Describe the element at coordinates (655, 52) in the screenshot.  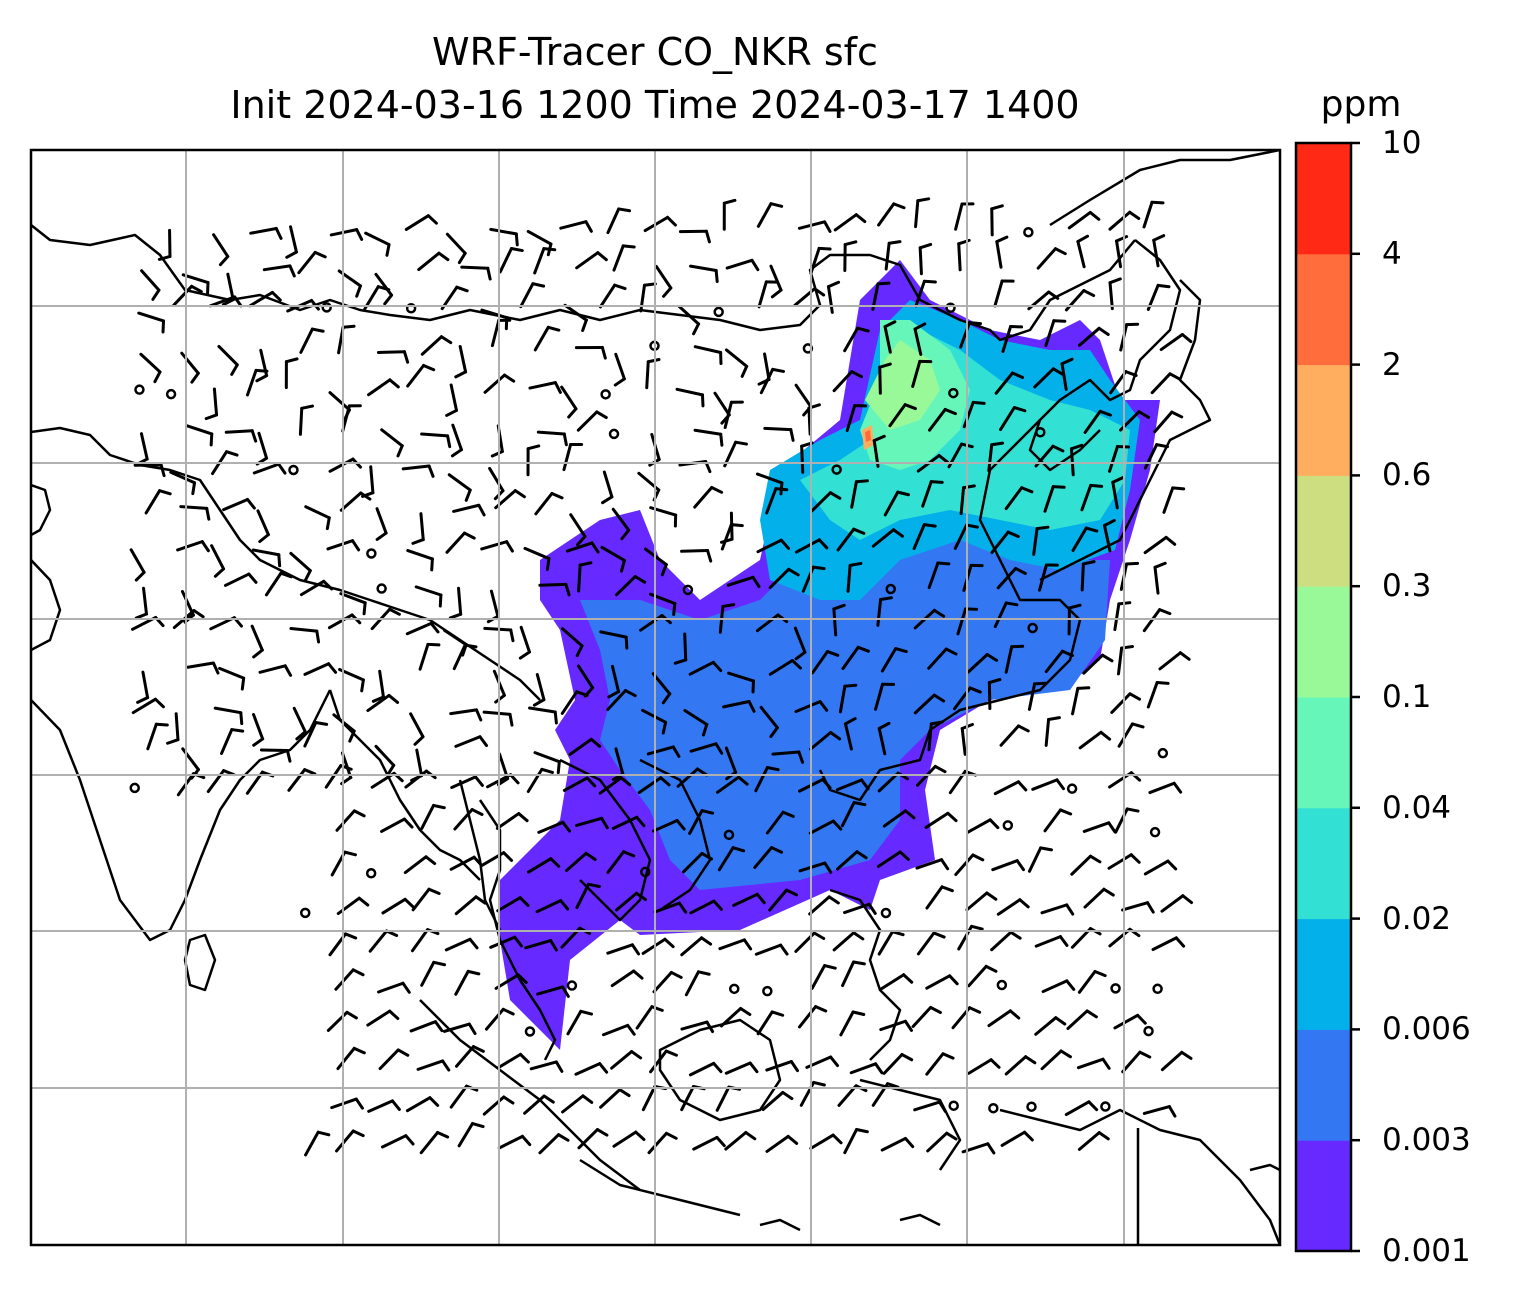
I see `map-title: WRF-Tracer CO_NKR sfc` at that location.